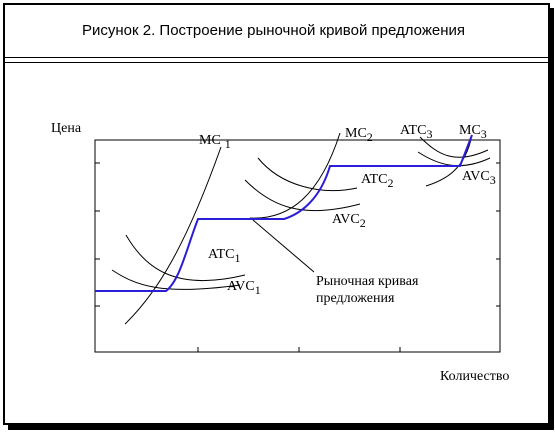 The image size is (555, 432). I want to click on mc2-curve, so click(295, 175).